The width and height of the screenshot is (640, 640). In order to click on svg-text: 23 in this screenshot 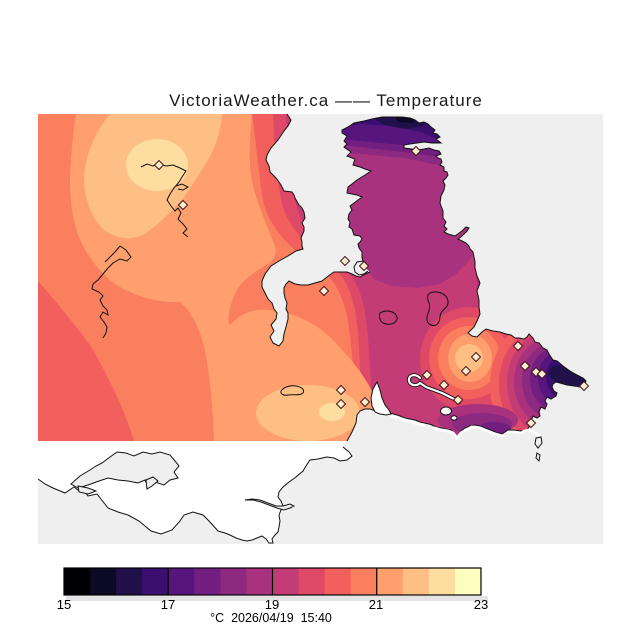, I will do `click(481, 604)`.